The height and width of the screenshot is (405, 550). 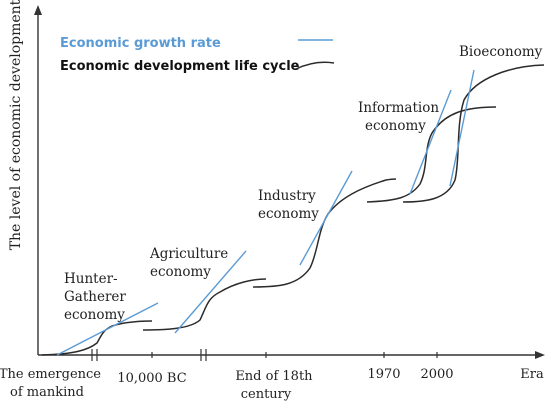 What do you see at coordinates (140, 43) in the screenshot?
I see `legend-growth-label: Economic growth rate` at bounding box center [140, 43].